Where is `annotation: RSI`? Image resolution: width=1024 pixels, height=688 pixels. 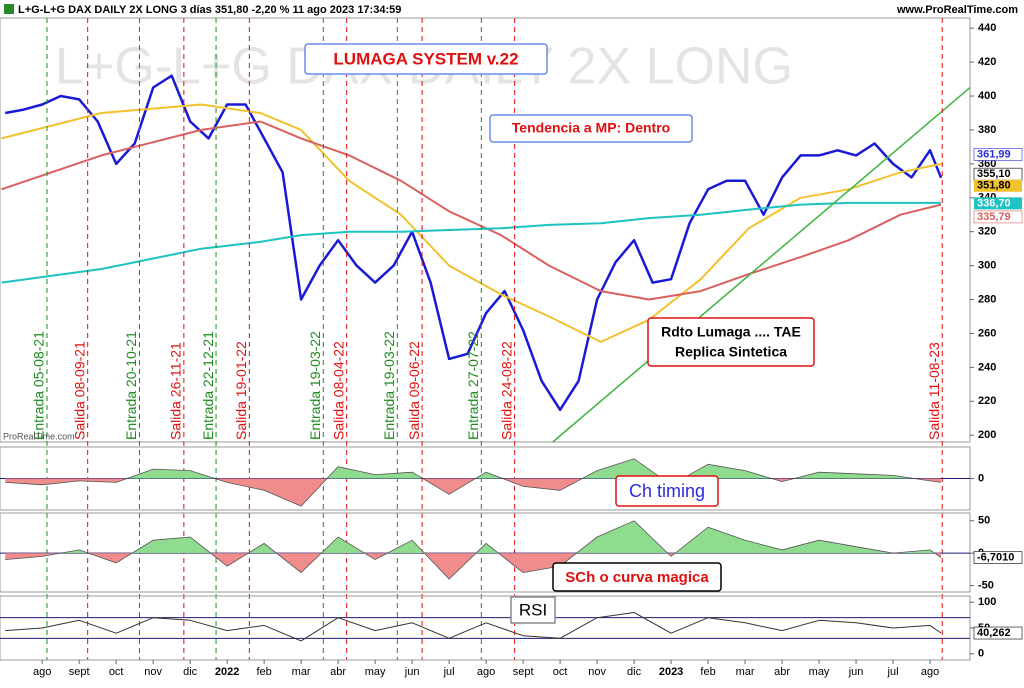 annotation: RSI is located at coordinates (533, 609).